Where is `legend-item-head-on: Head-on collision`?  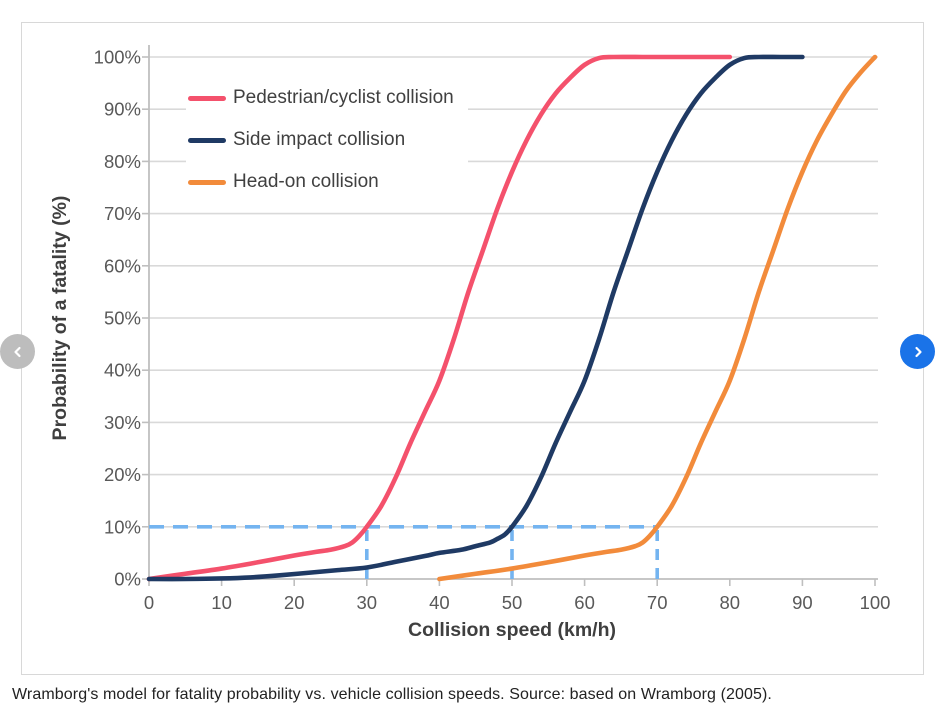
legend-item-head-on: Head-on collision is located at coordinates (321, 182).